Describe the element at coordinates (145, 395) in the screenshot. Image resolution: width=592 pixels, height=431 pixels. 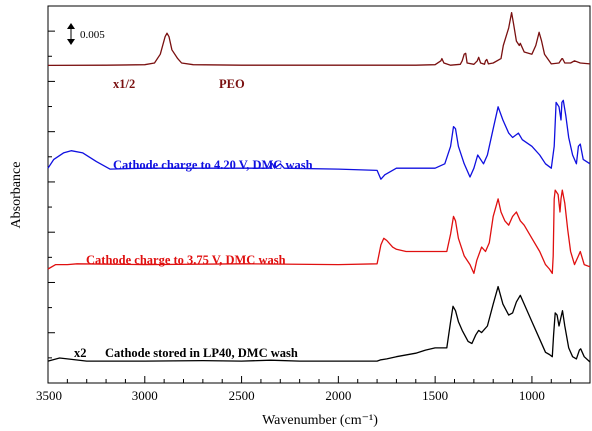
I see `x-tick-label: 3000` at that location.